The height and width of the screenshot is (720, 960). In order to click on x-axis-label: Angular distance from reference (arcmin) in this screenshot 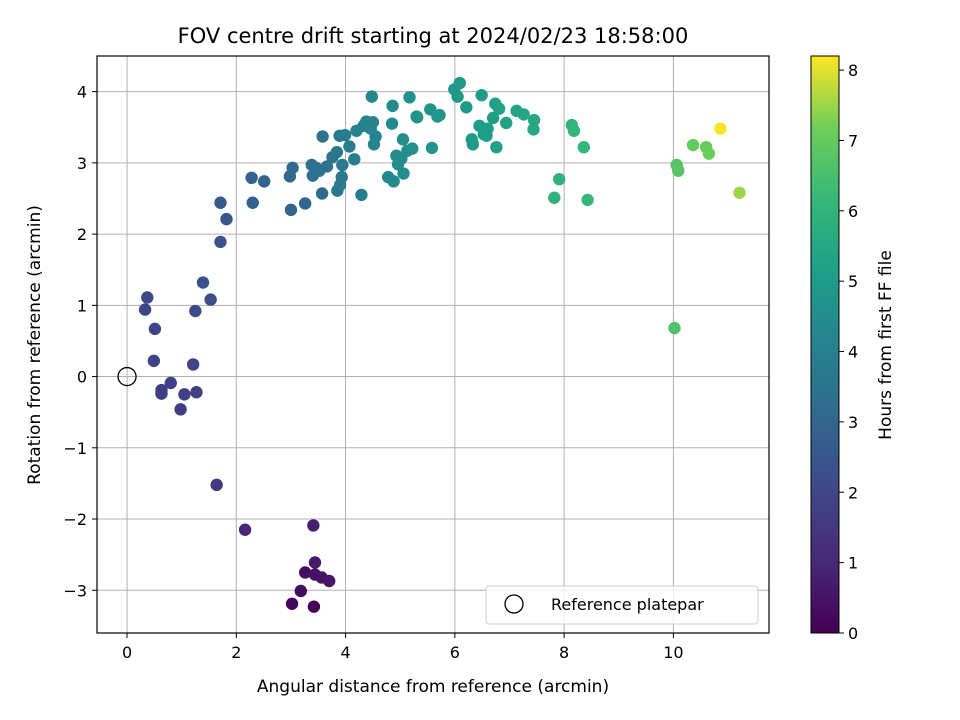, I will do `click(433, 687)`.